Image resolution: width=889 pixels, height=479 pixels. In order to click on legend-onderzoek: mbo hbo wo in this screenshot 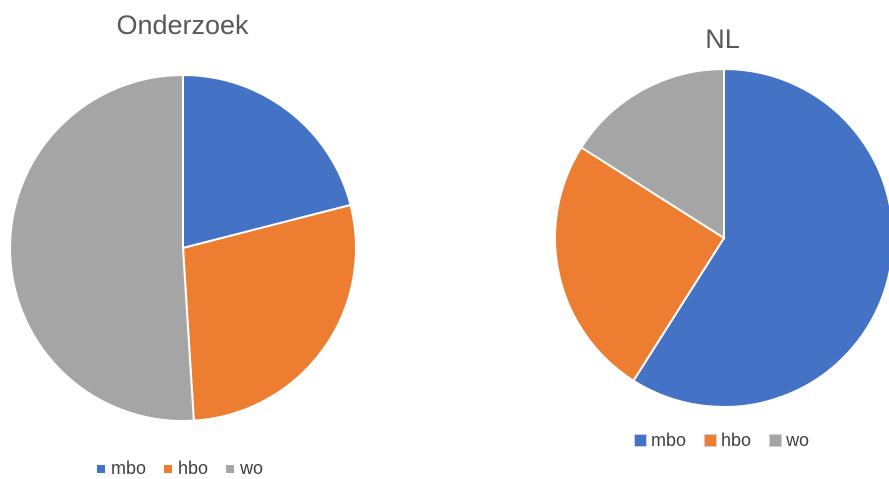, I will do `click(189, 468)`.